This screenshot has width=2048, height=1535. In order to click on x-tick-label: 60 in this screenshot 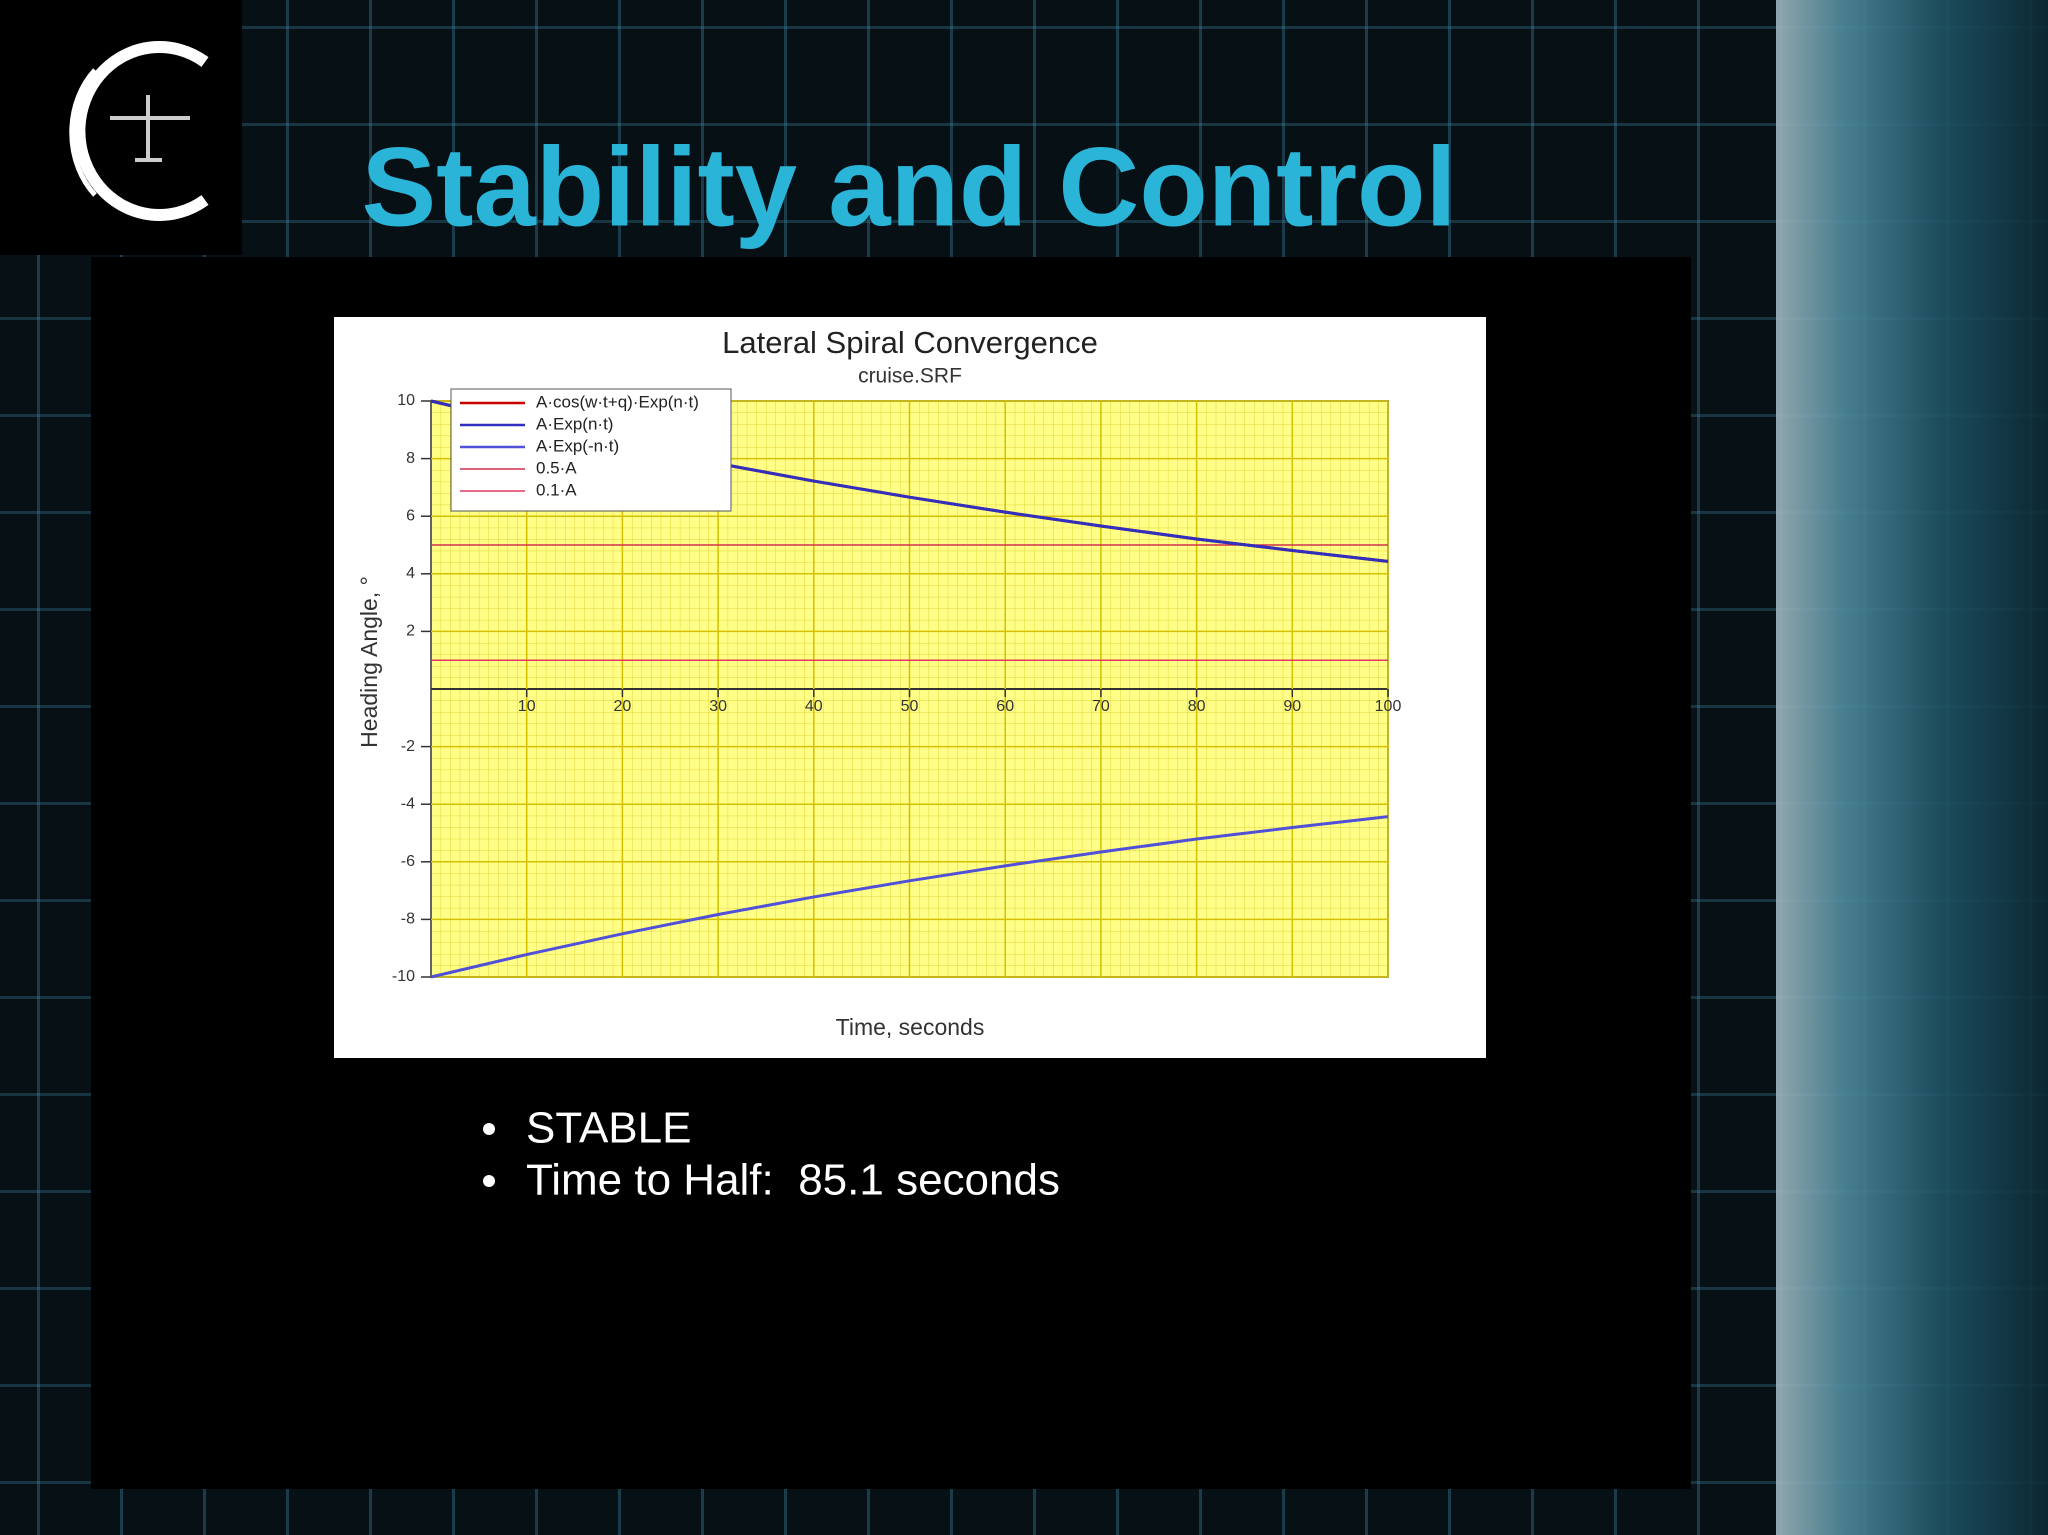, I will do `click(1005, 706)`.